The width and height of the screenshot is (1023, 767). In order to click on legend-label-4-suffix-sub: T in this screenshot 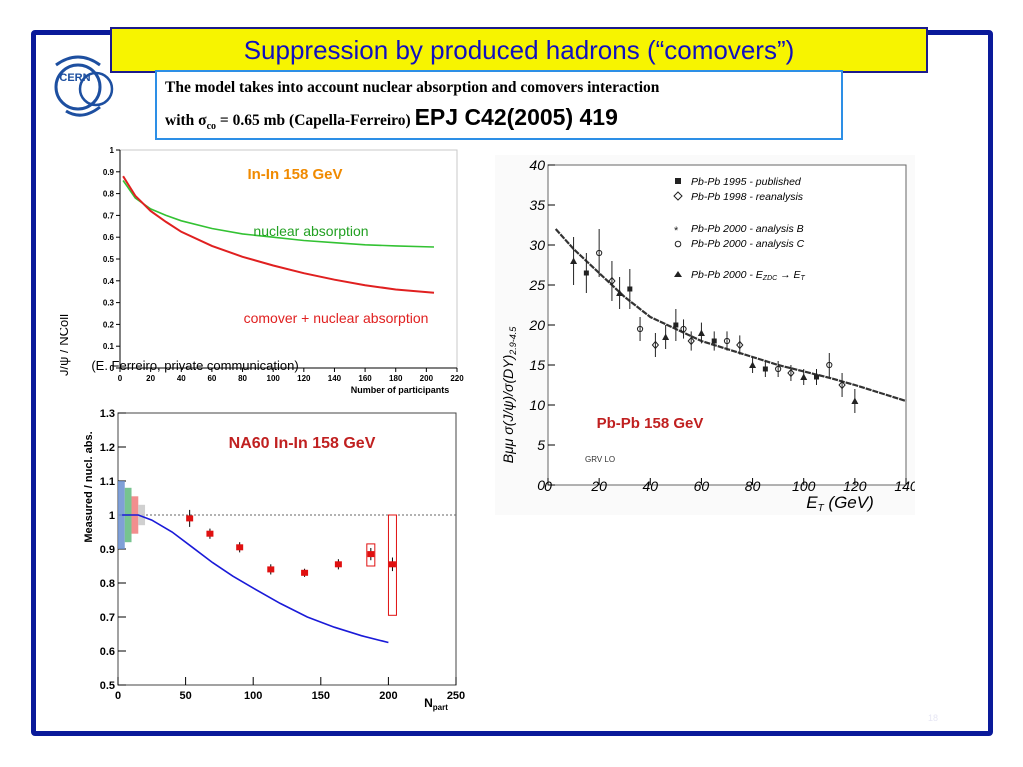, I will do `click(803, 278)`.